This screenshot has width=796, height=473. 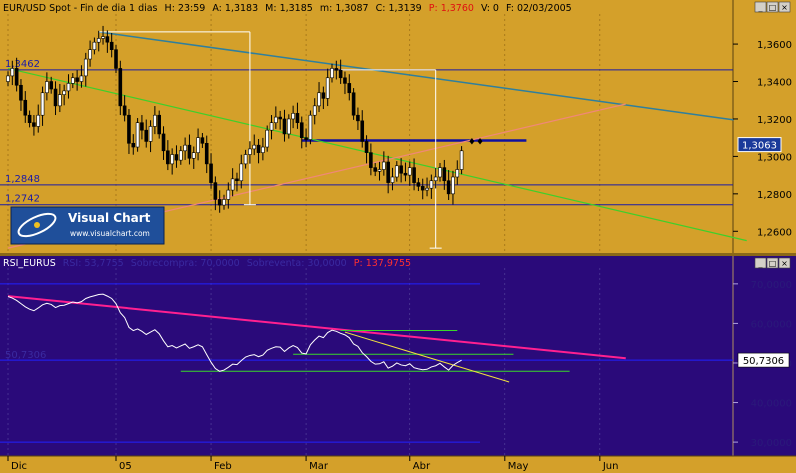 What do you see at coordinates (610, 466) in the screenshot?
I see `x-tick-label: Jun` at bounding box center [610, 466].